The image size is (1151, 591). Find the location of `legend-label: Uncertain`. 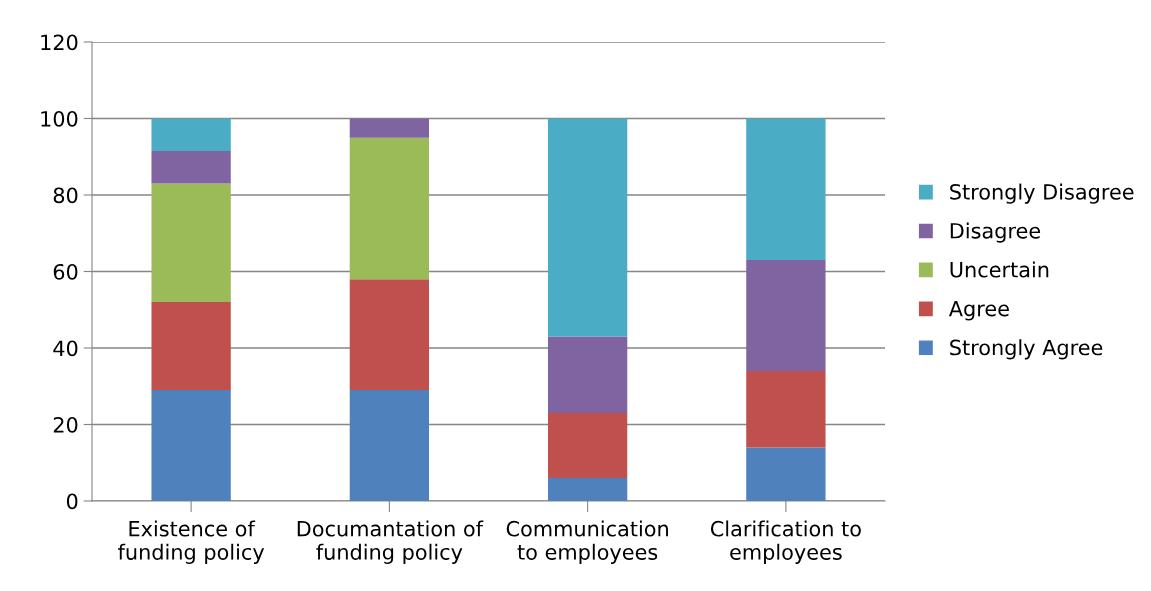

legend-label: Uncertain is located at coordinates (999, 269).